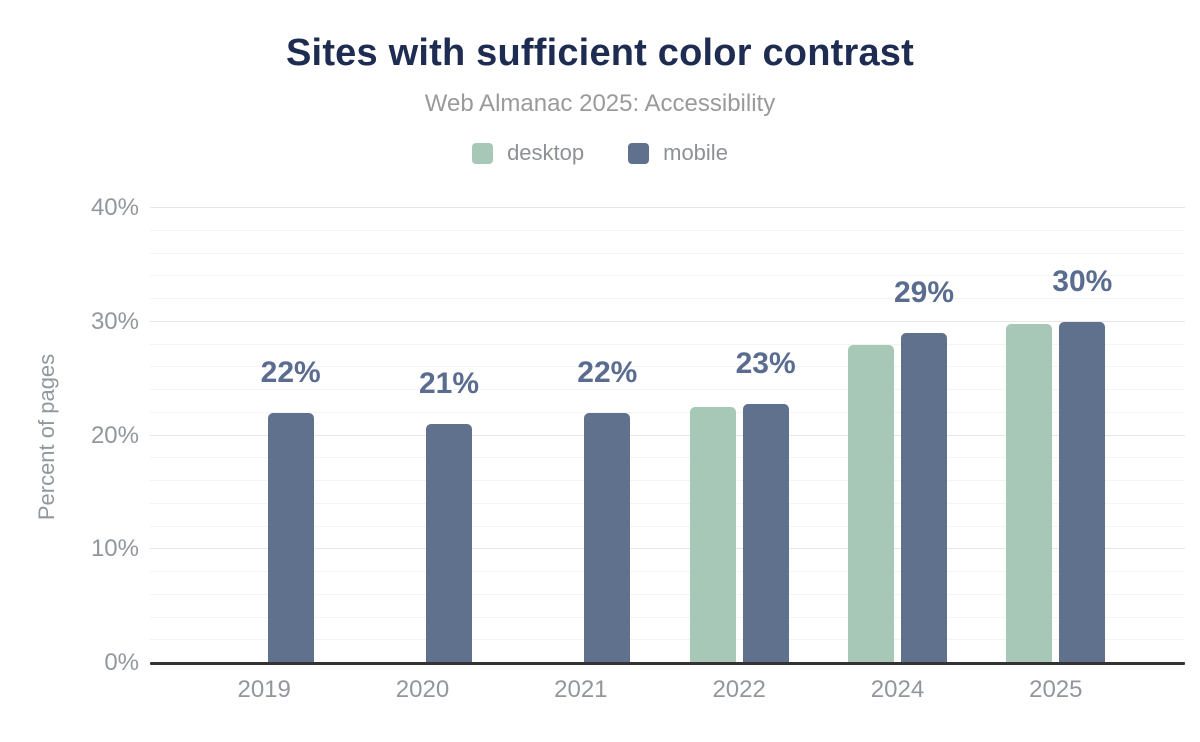  I want to click on bar-mobile-2024: 29%, so click(924, 470).